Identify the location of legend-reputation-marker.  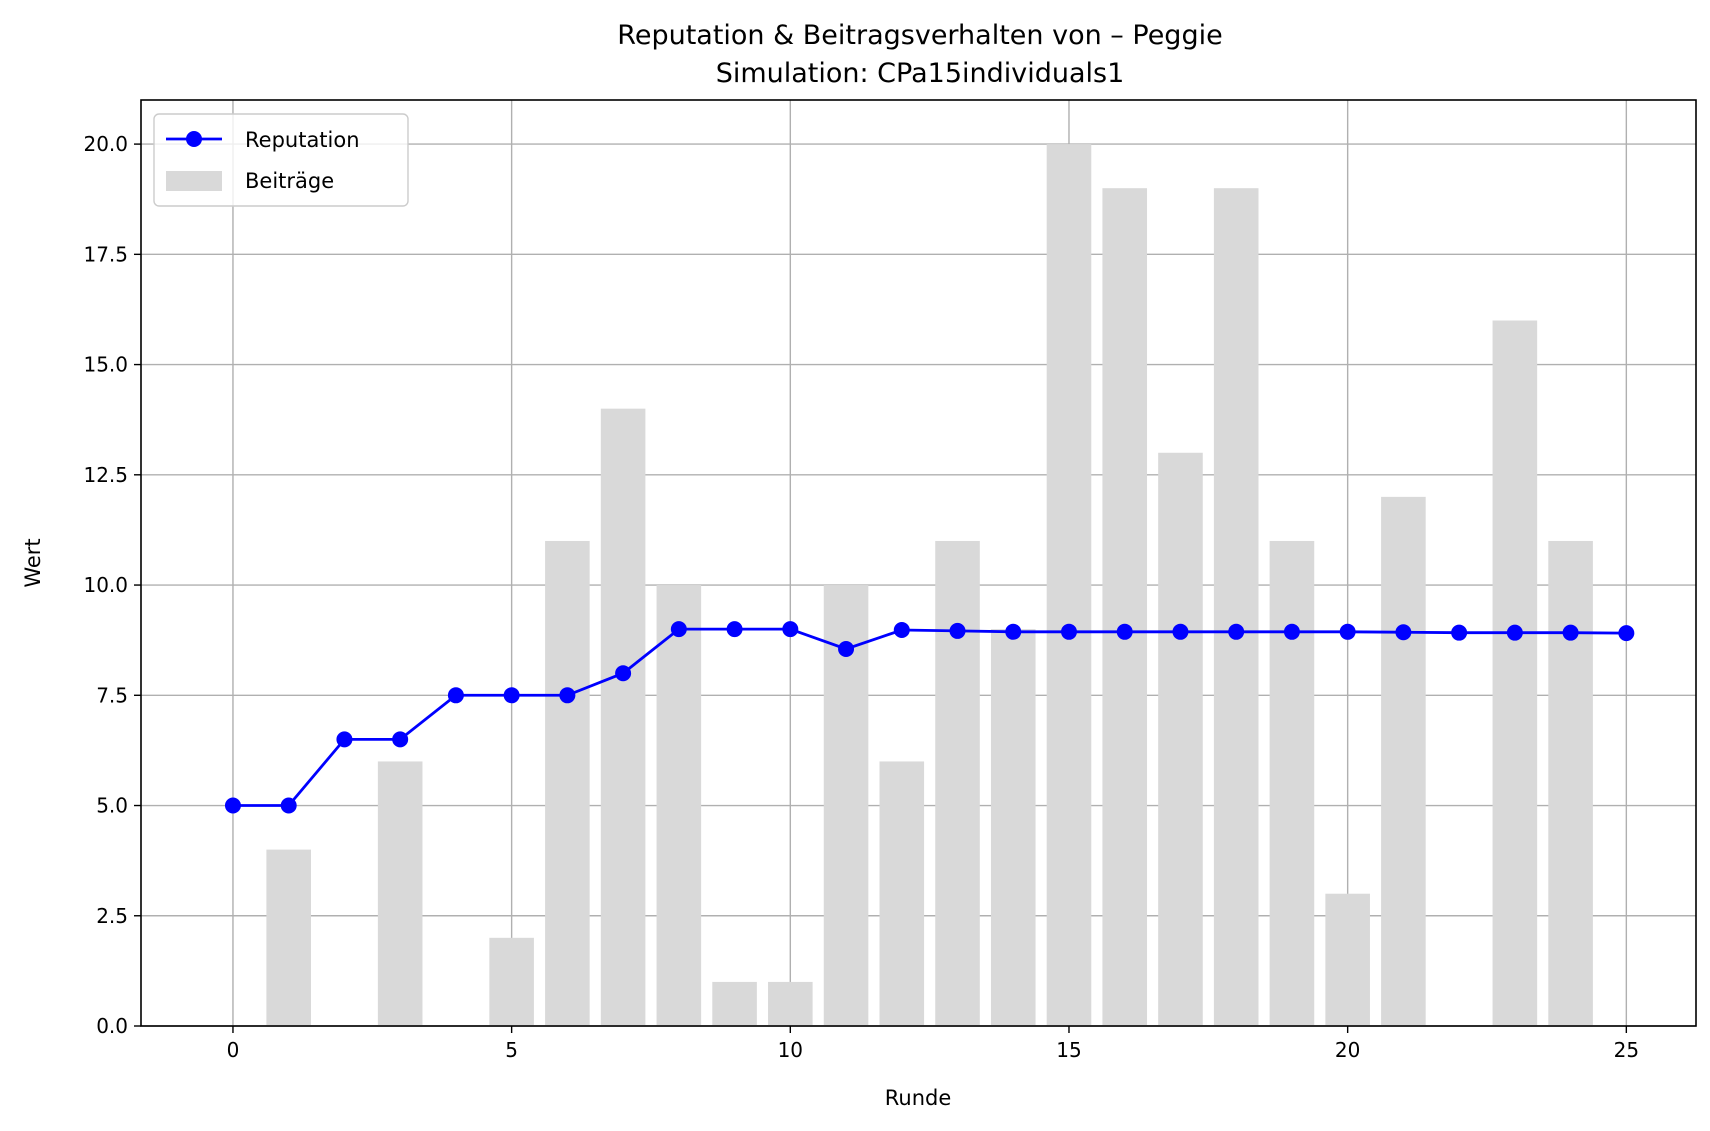
(194, 139).